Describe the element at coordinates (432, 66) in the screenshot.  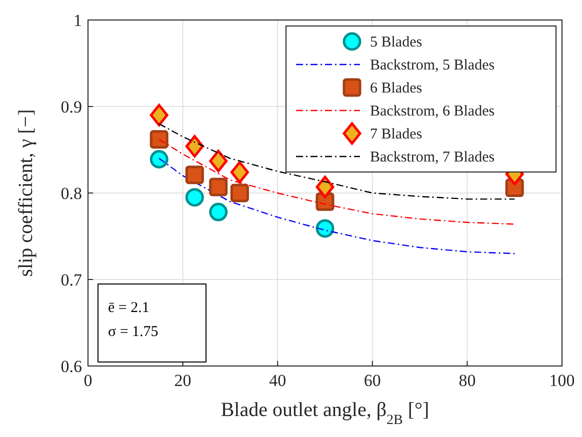
I see `legend-label: Backstrom, 5 Blades` at that location.